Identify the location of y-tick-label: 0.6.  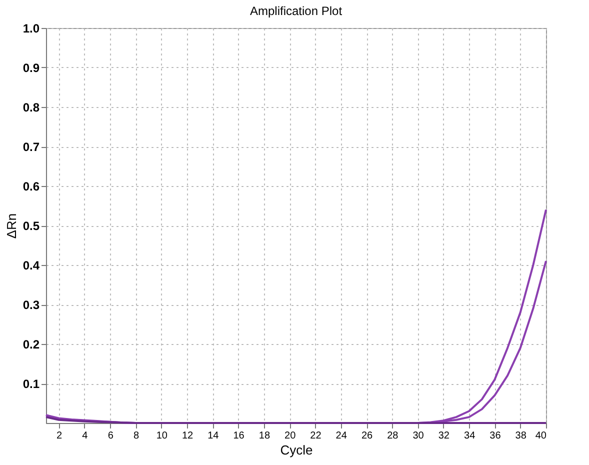
(31, 187).